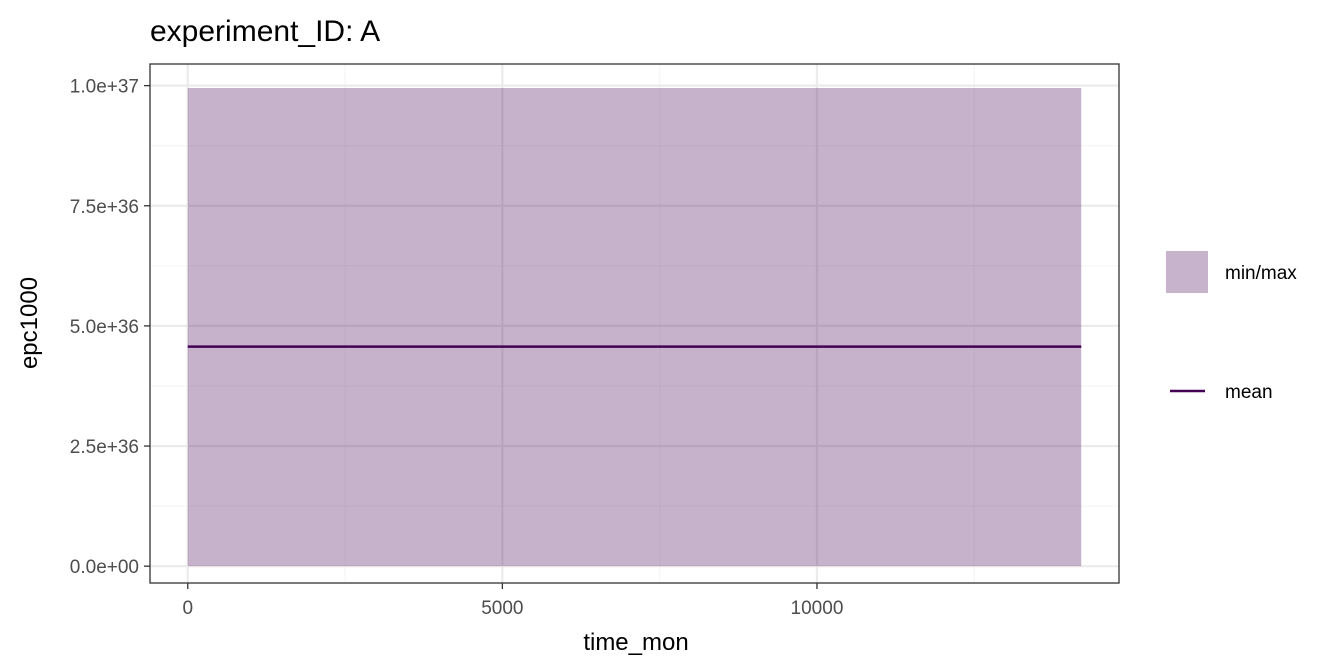  I want to click on chart-title: experiment_ID: A, so click(265, 31).